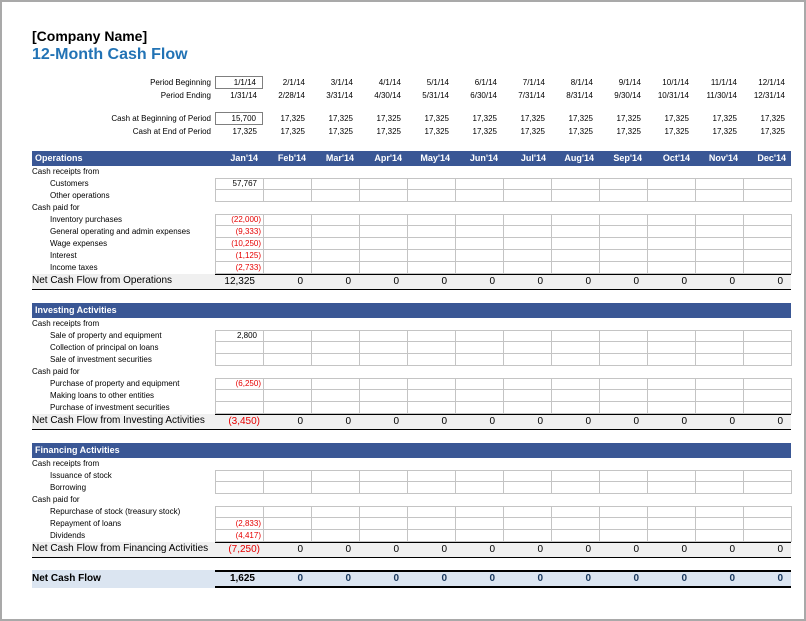 The height and width of the screenshot is (621, 806). Describe the element at coordinates (240, 536) in the screenshot. I see `data-cell: (4,417)` at that location.